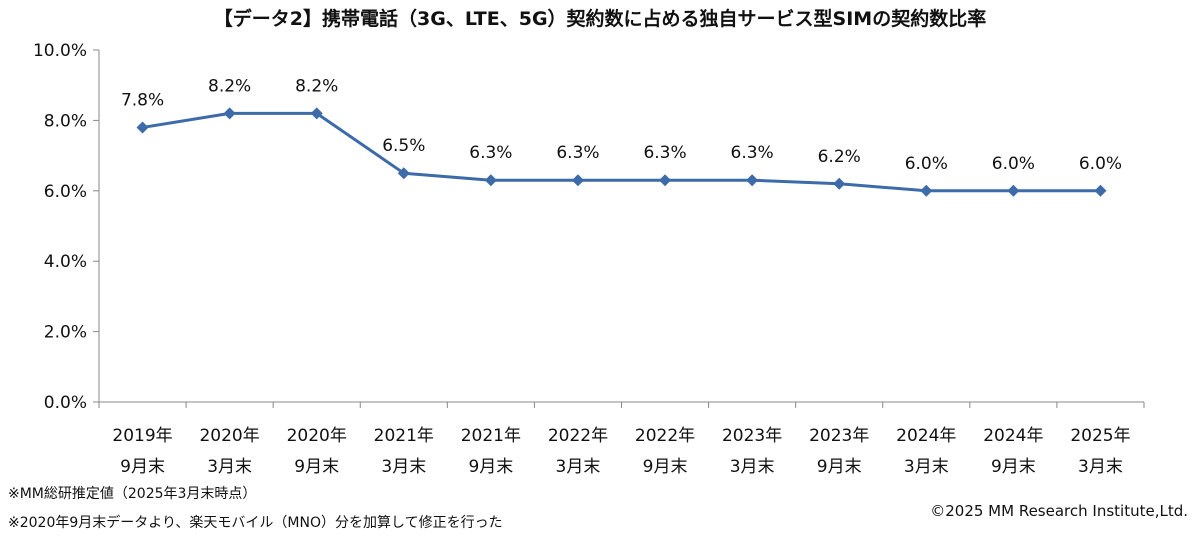 The width and height of the screenshot is (1200, 554). What do you see at coordinates (60, 51) in the screenshot?
I see `y-tick-label: 10.0%` at bounding box center [60, 51].